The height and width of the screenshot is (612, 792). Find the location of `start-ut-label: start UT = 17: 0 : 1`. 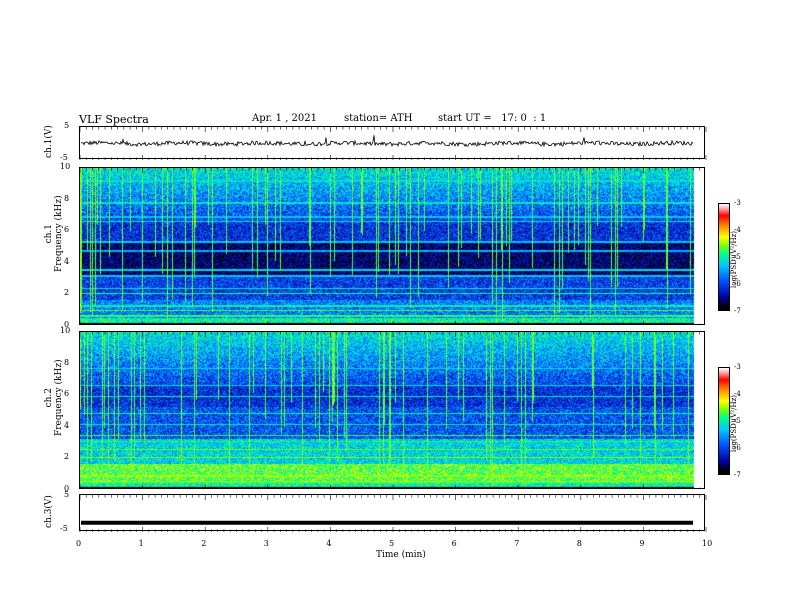

start-ut-label: start UT = 17: 0 : 1 is located at coordinates (492, 118).